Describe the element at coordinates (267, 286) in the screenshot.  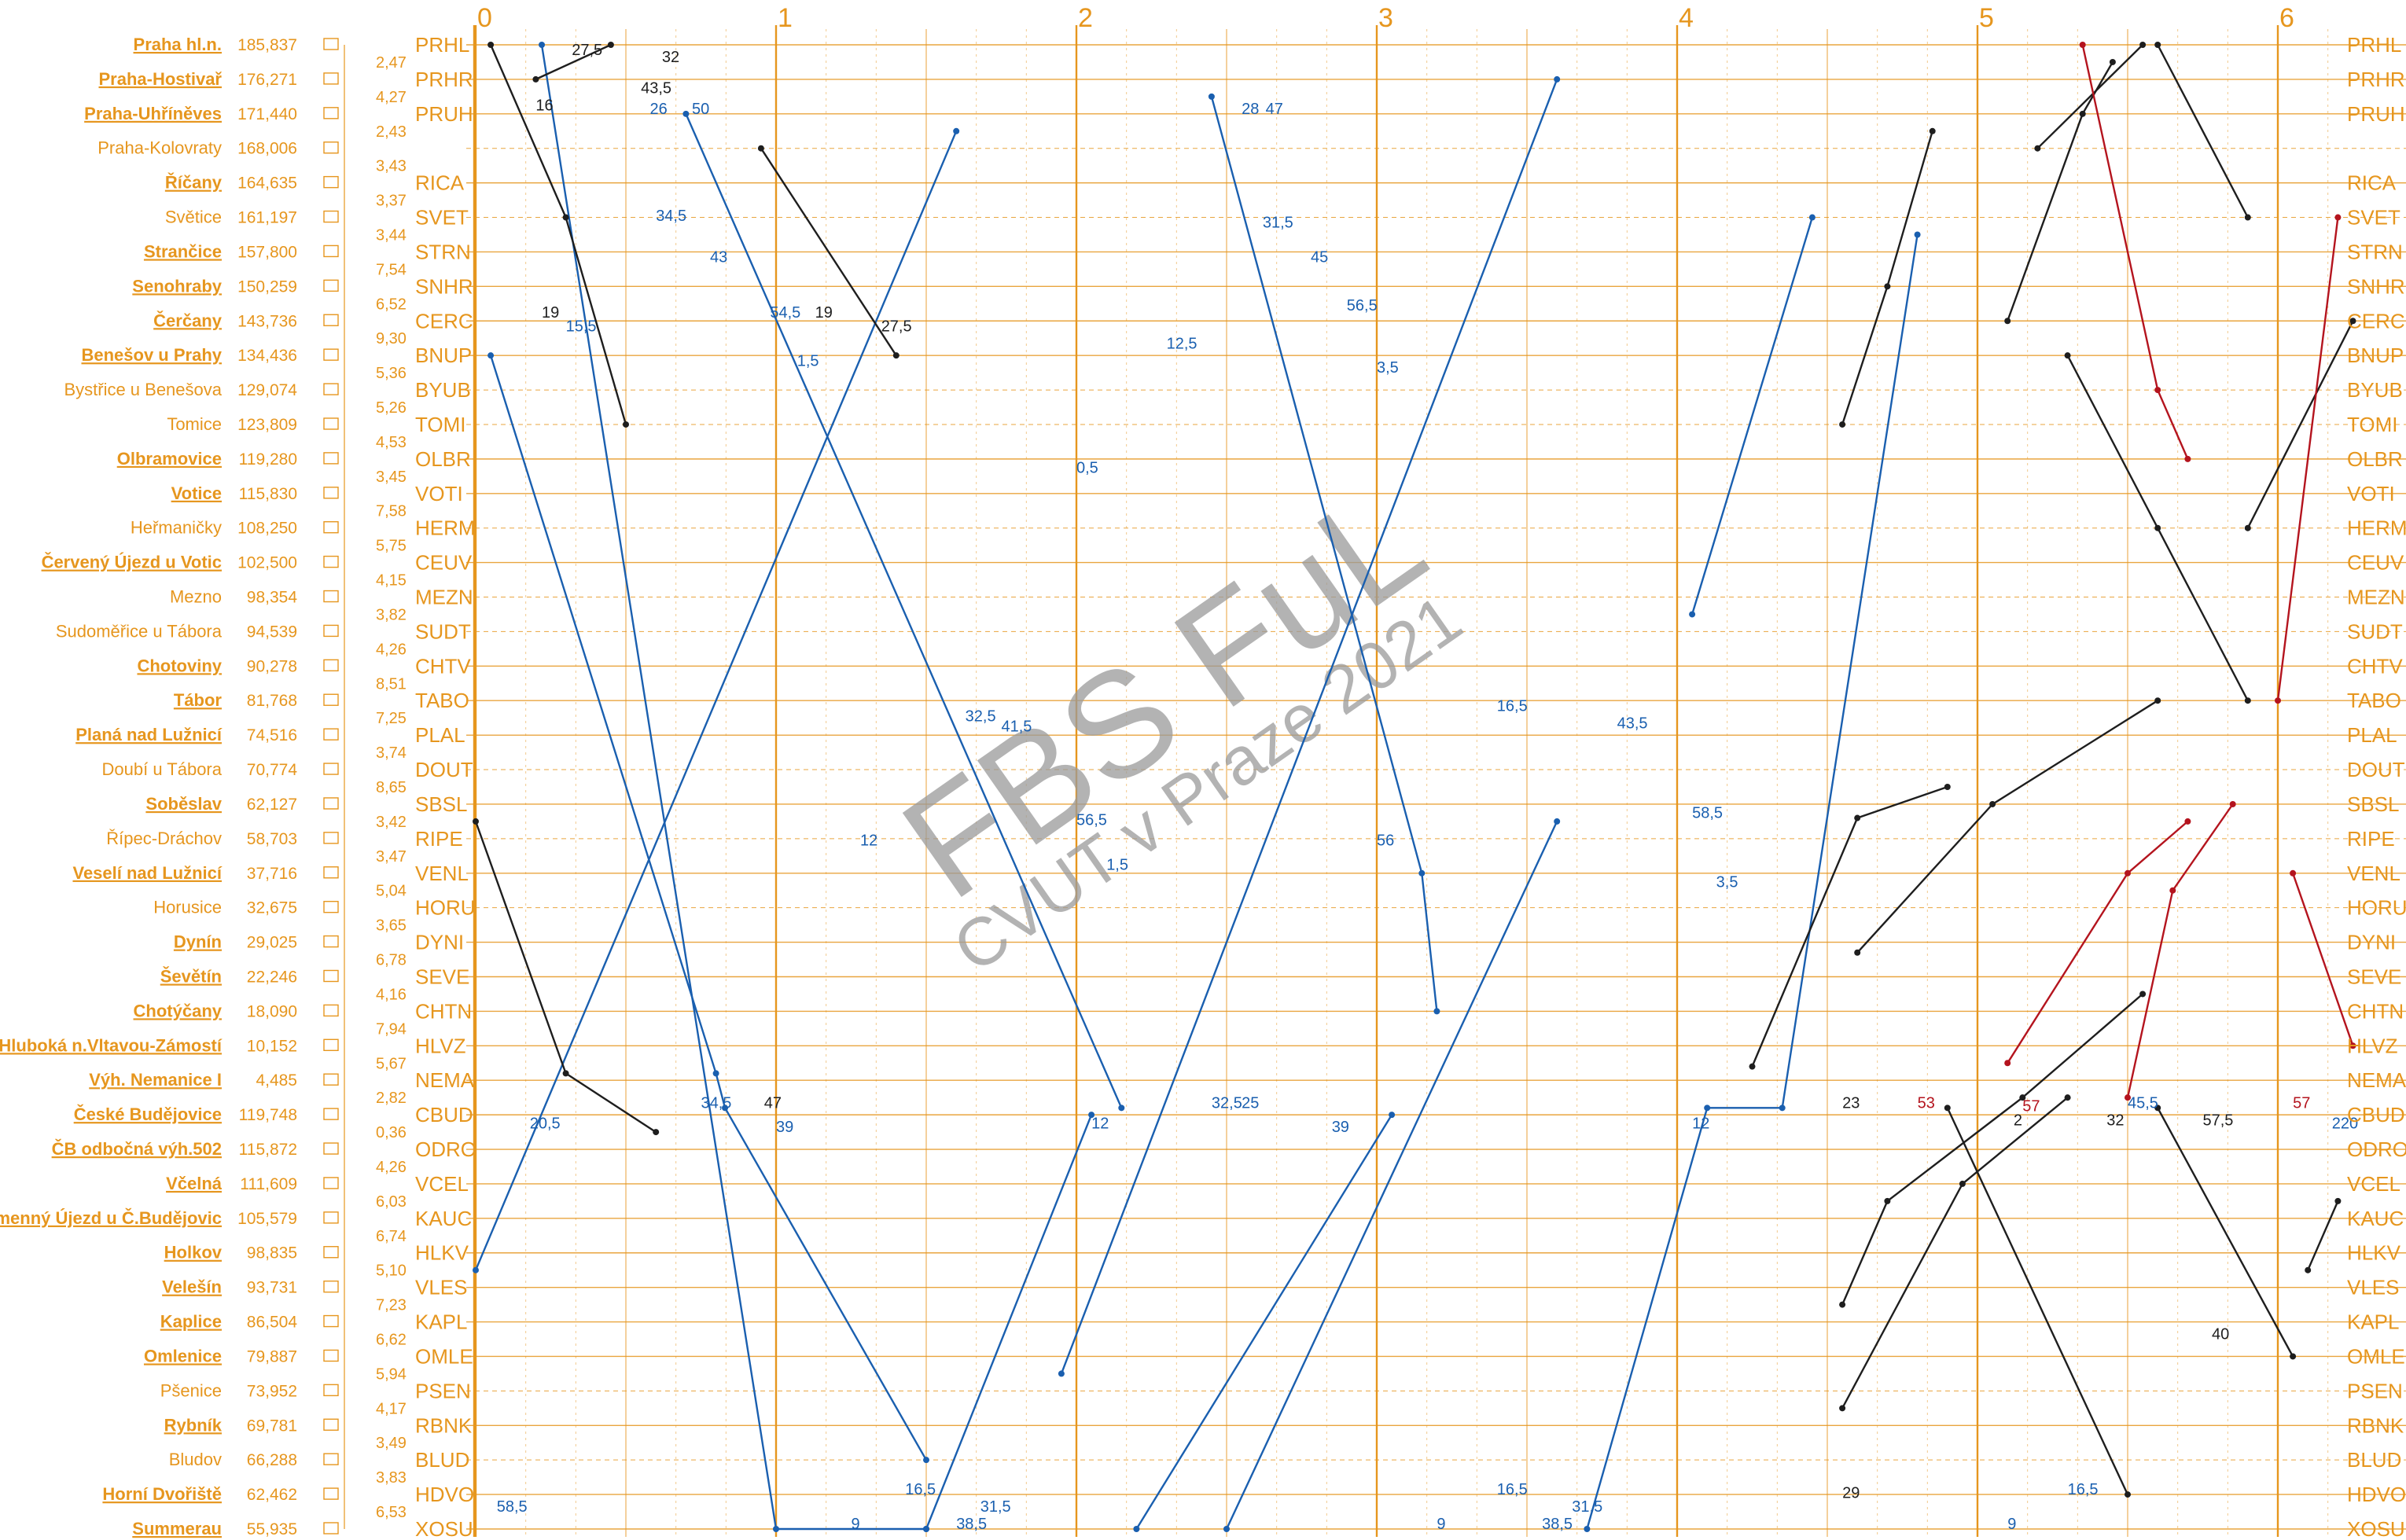
I see `station-km: 150,259` at that location.